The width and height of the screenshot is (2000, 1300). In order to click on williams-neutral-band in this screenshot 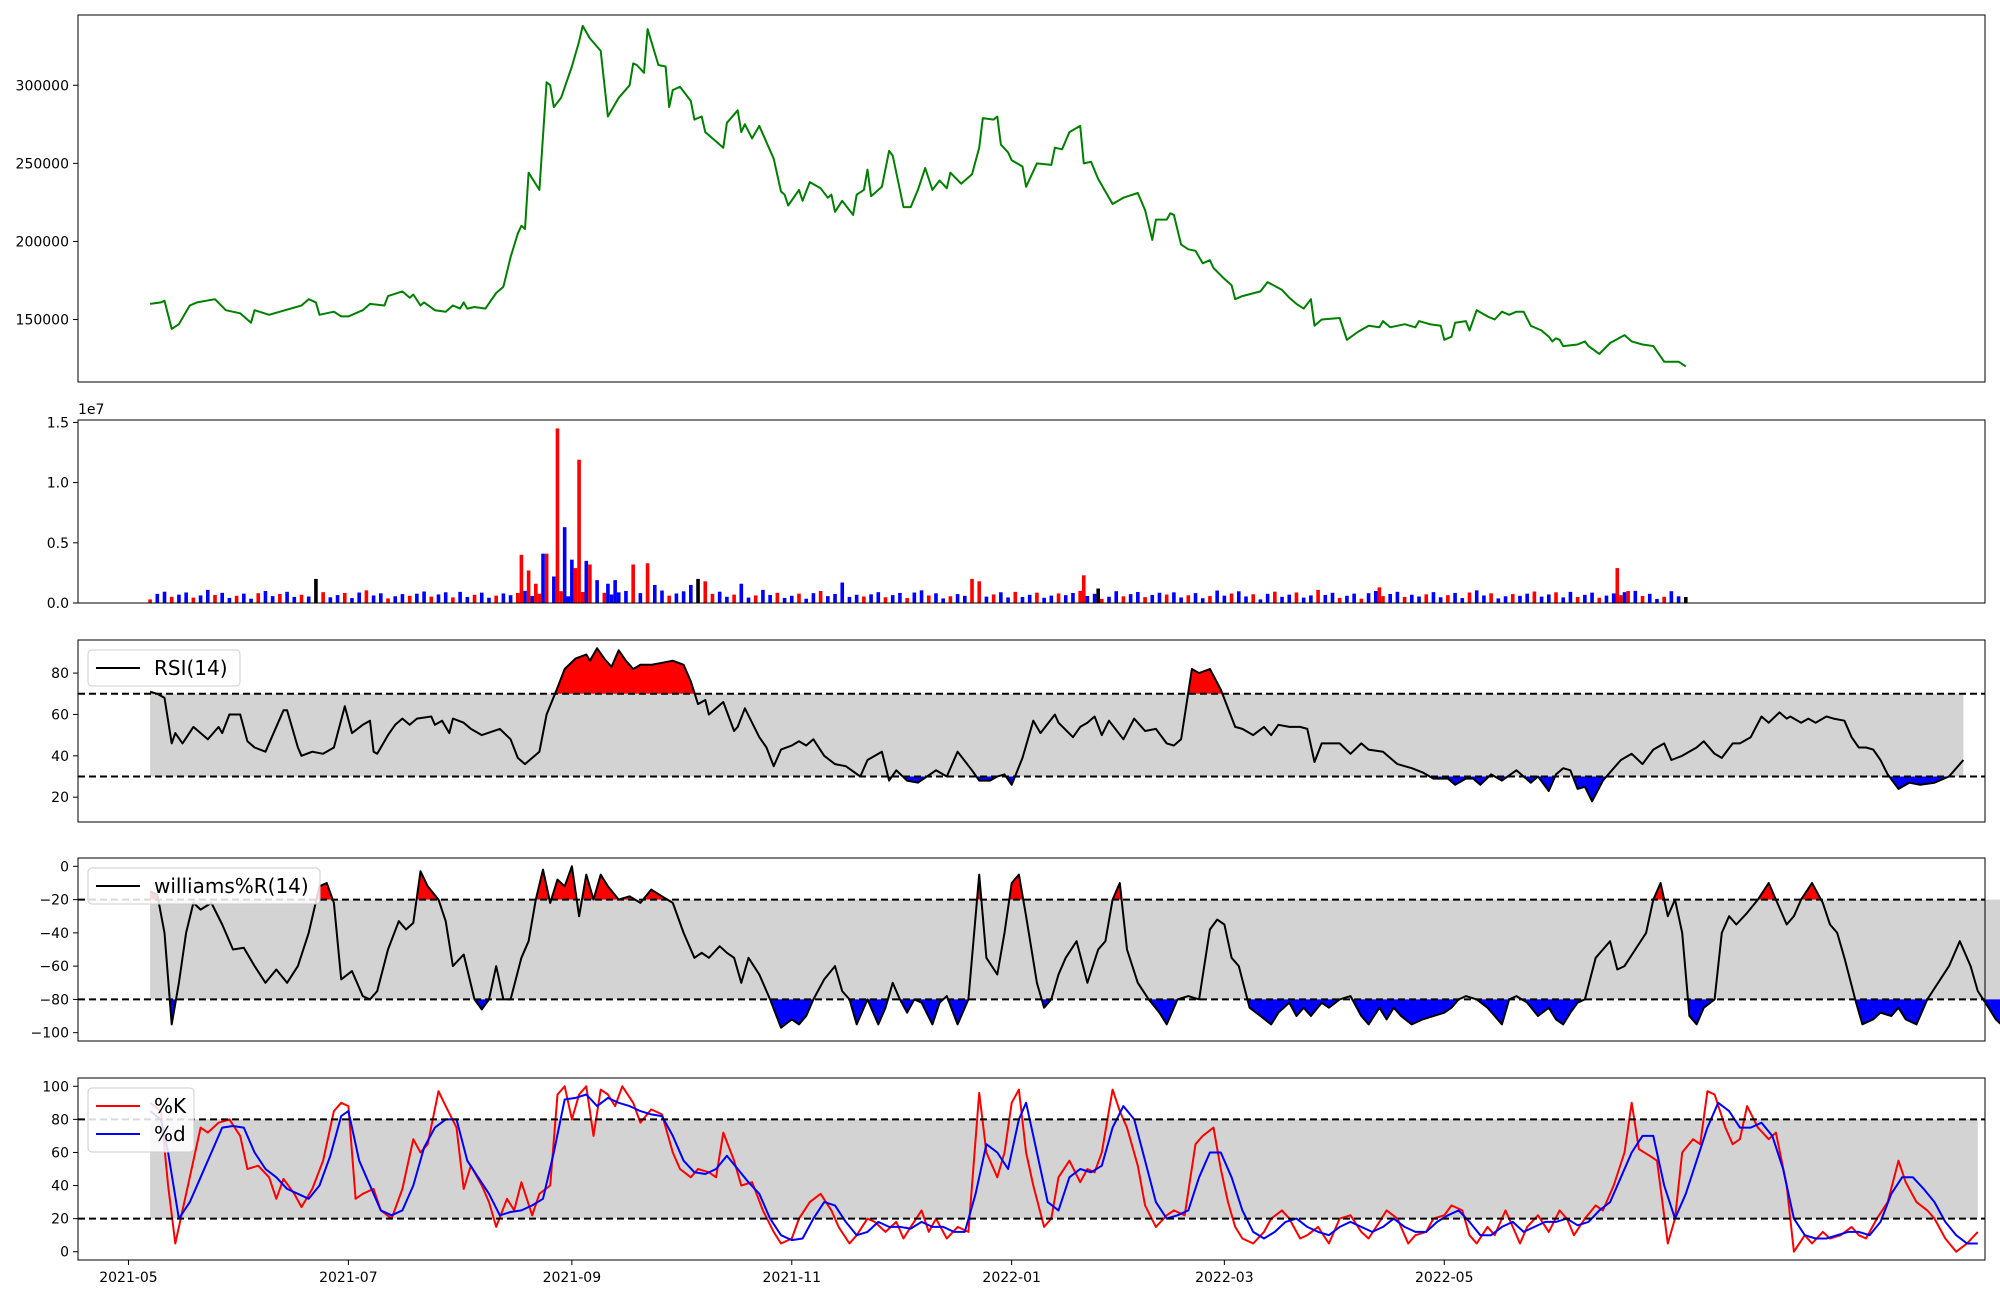, I will do `click(1075, 949)`.